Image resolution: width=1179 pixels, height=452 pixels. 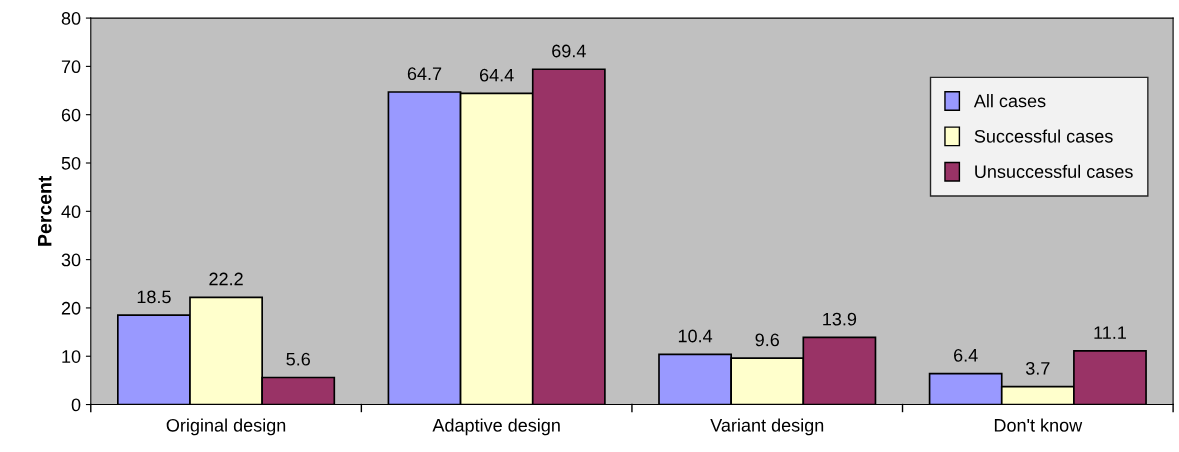 What do you see at coordinates (1110, 332) in the screenshot?
I see `data-label: 11.1` at bounding box center [1110, 332].